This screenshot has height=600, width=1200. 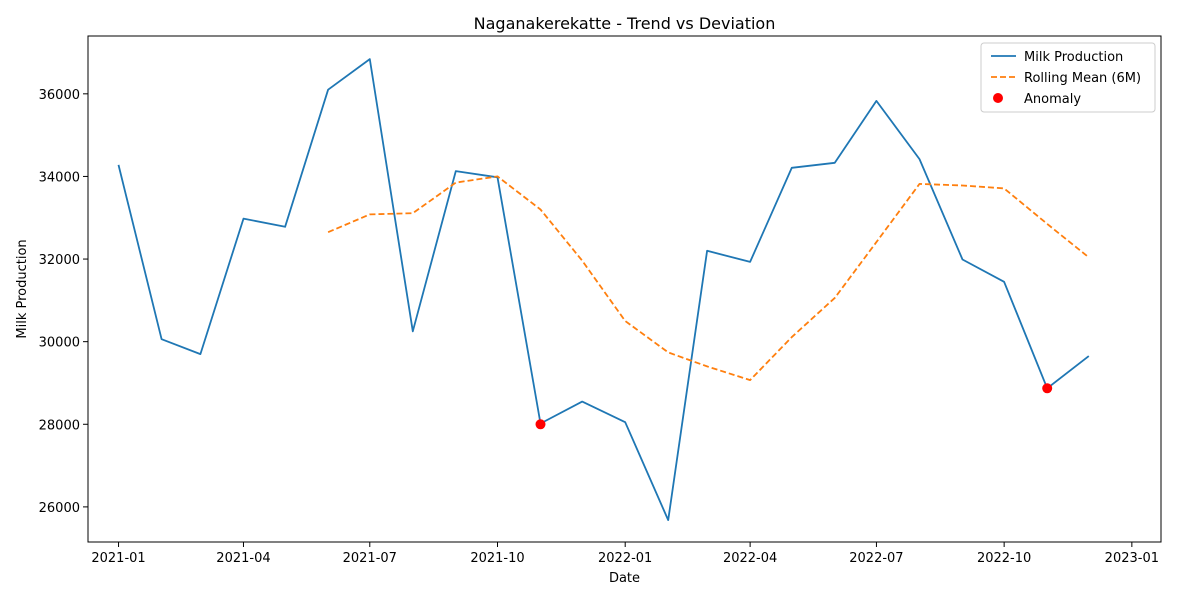 What do you see at coordinates (63, 302) in the screenshot?
I see `y-axis: 26000 28000 30000 32000 34000 36000` at bounding box center [63, 302].